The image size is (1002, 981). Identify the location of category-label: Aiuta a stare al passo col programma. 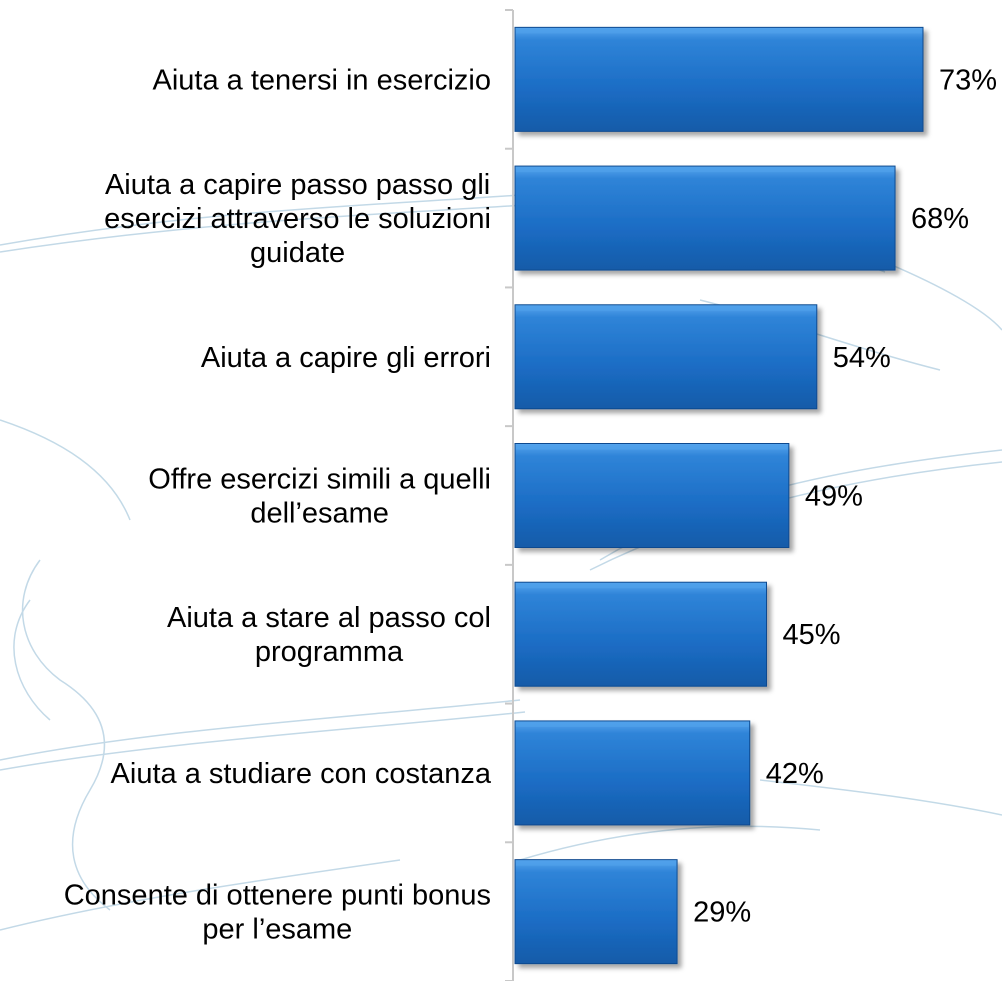
(329, 635).